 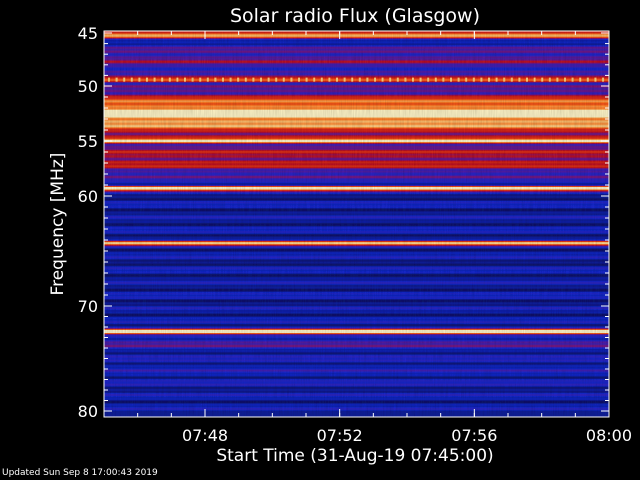 What do you see at coordinates (354, 456) in the screenshot?
I see `x-axis-label: Start Time (31-Aug-19 07:45:00)` at bounding box center [354, 456].